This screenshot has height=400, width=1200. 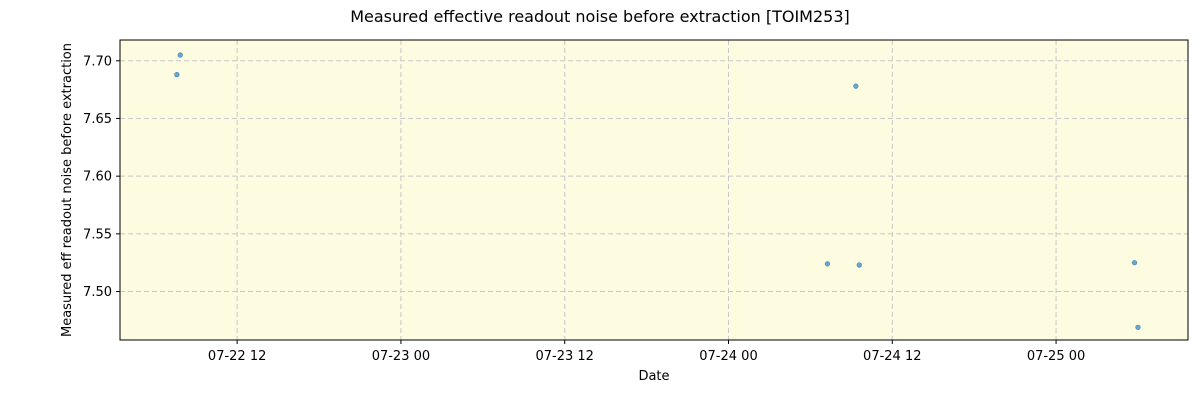 What do you see at coordinates (653, 376) in the screenshot?
I see `x-axis-label: Date` at bounding box center [653, 376].